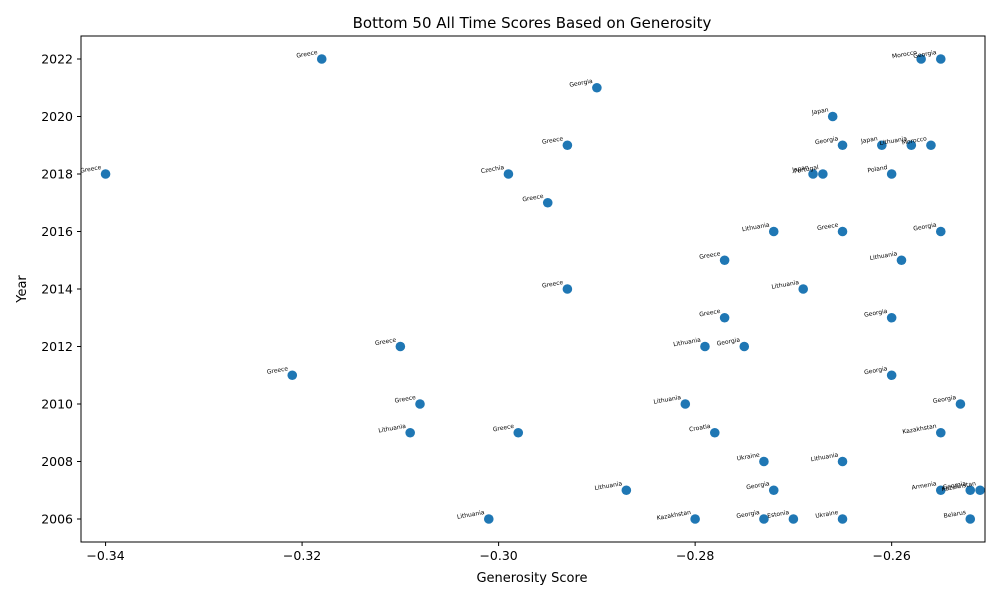  I want to click on y-tick-label: 2022, so click(57, 59).